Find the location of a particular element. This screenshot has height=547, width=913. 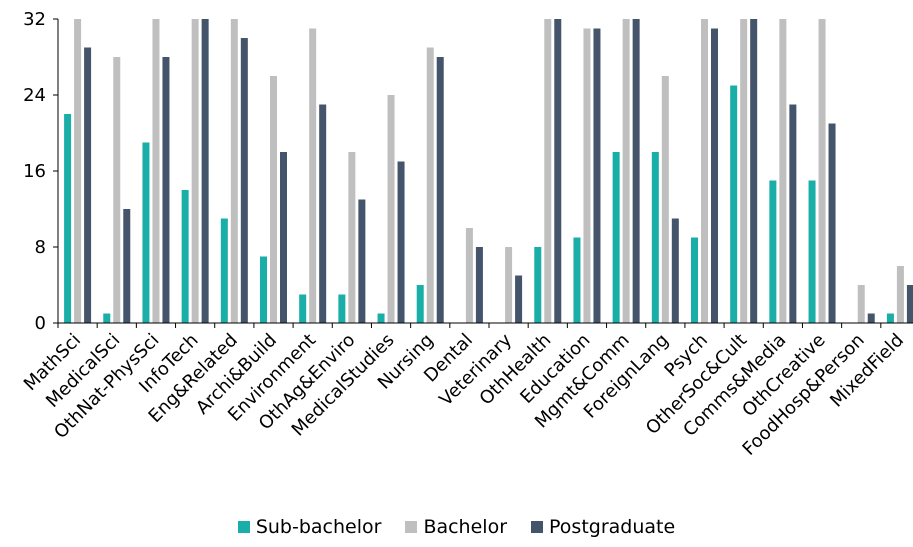

bar-bachelor-othersoc-cult is located at coordinates (744, 171).